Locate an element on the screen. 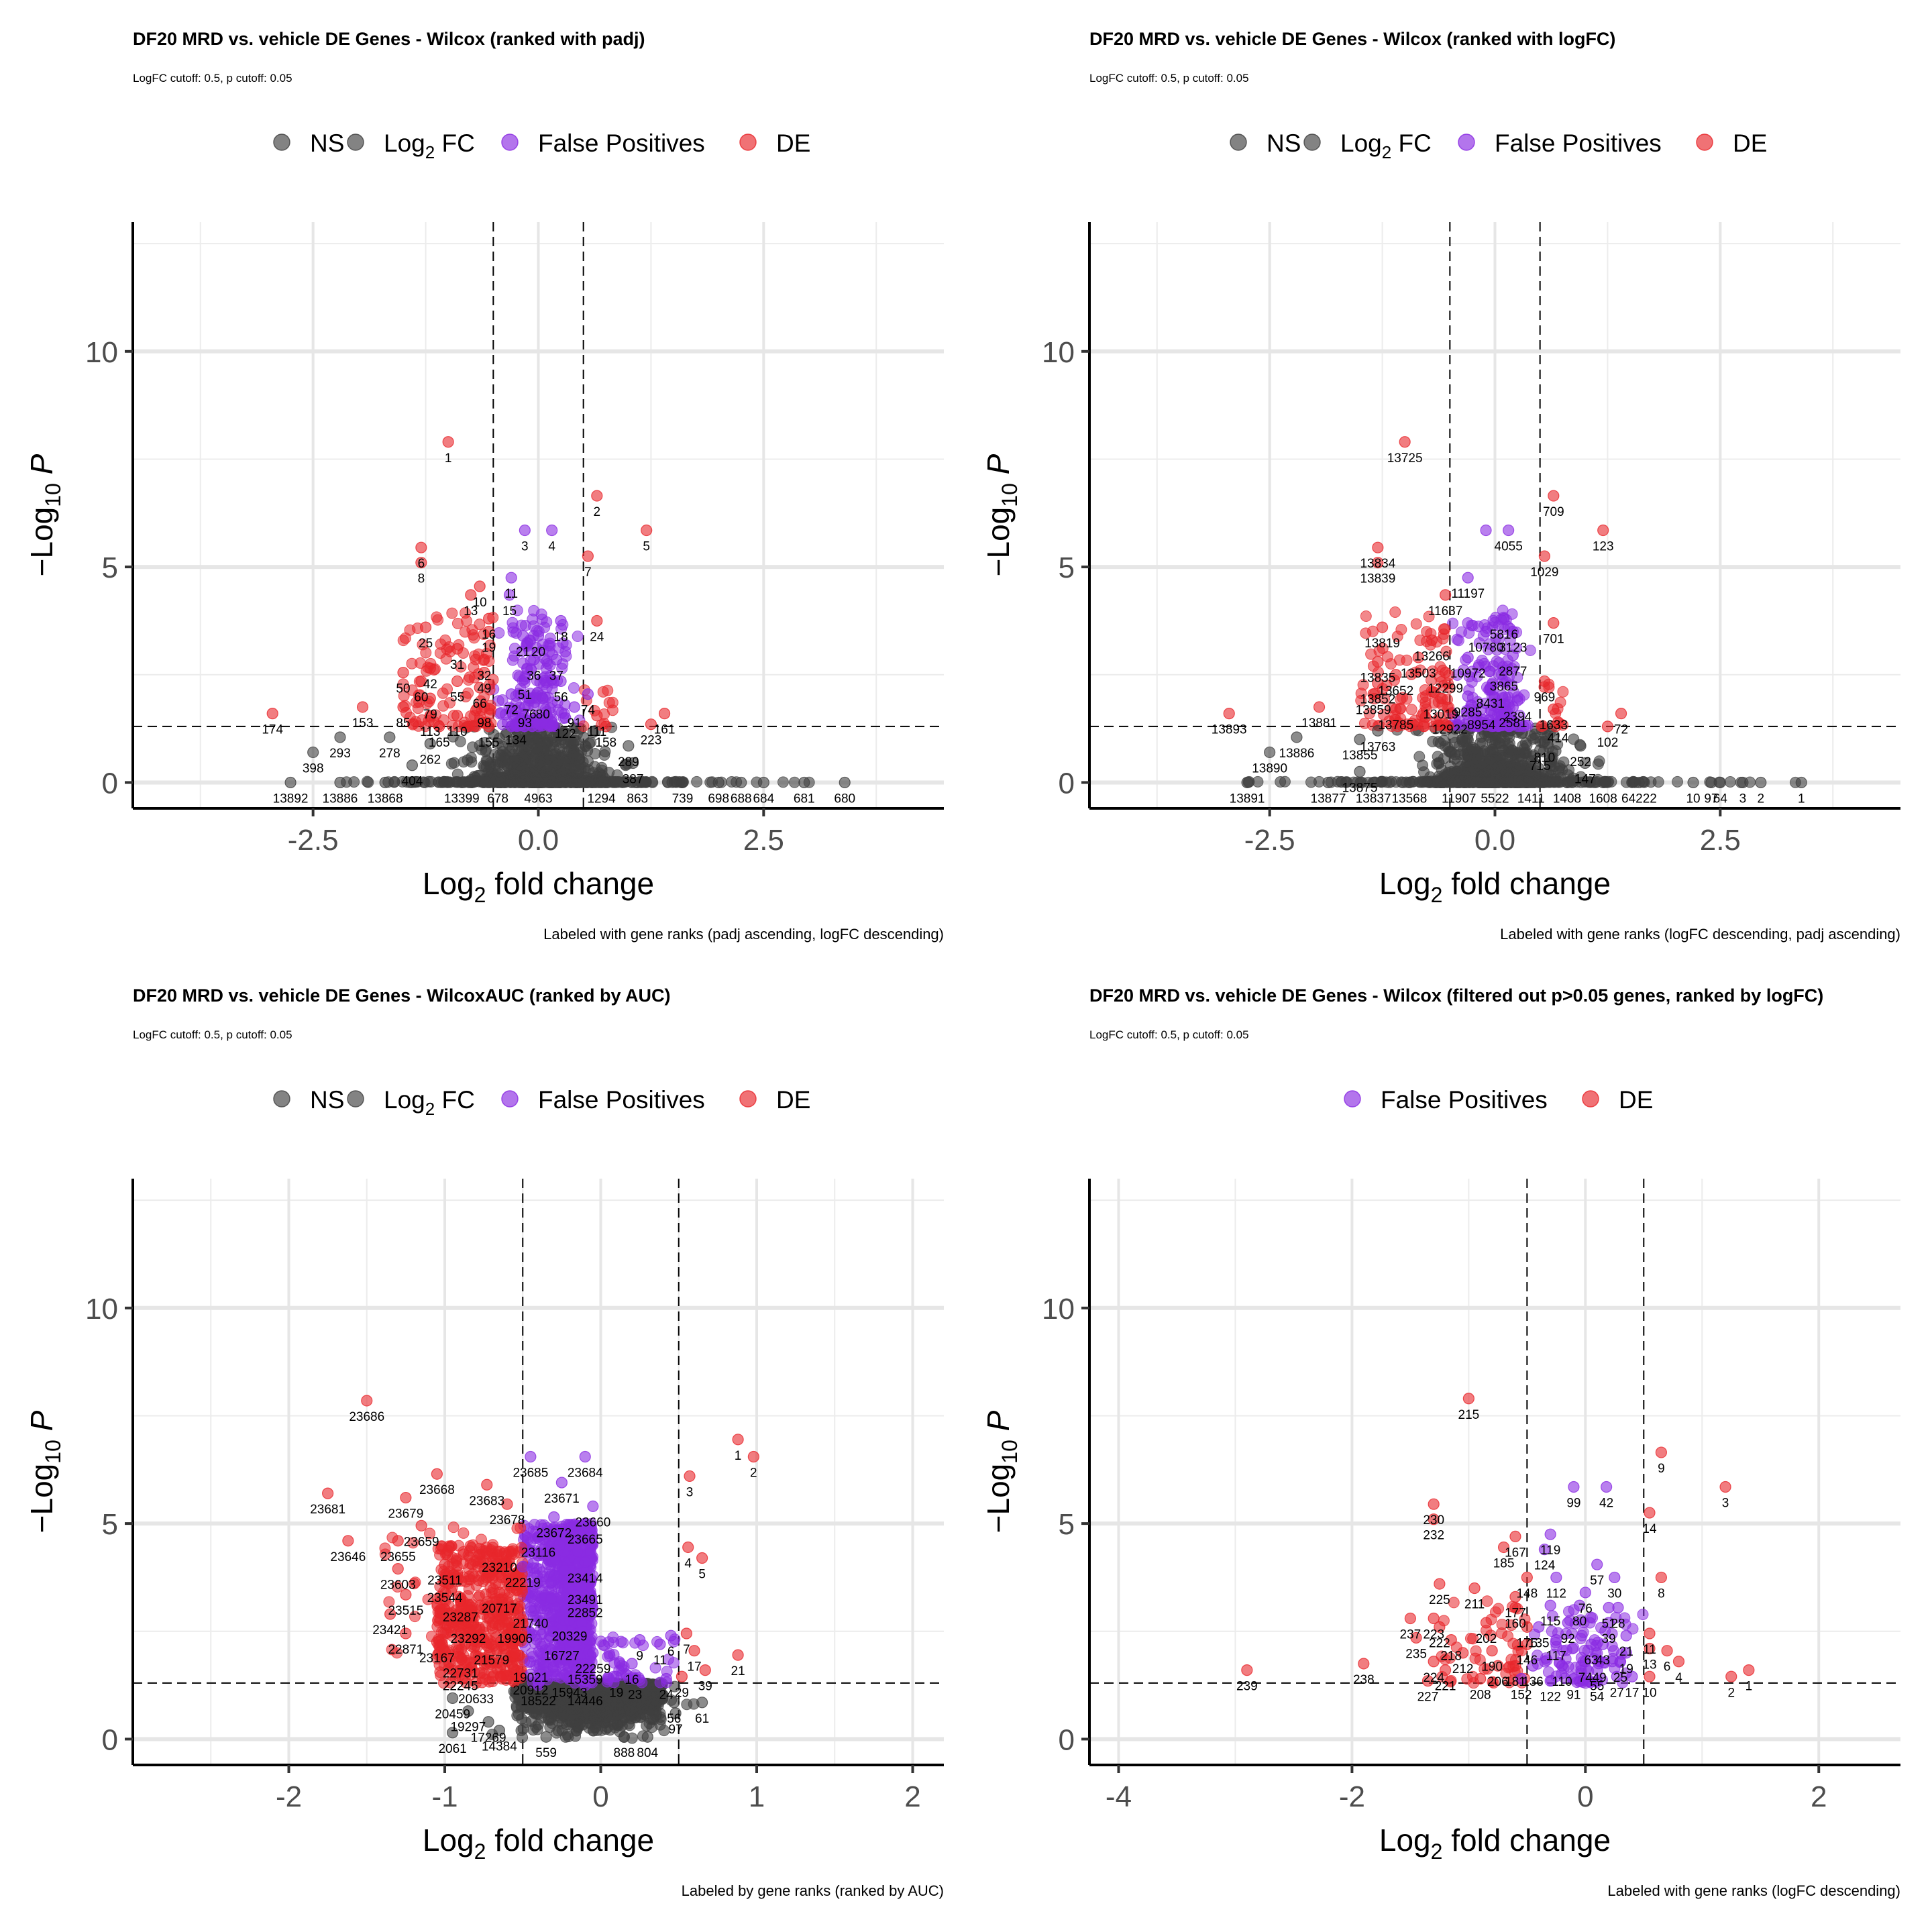 This screenshot has height=1932, width=1932. point-label: 42 is located at coordinates (430, 685).